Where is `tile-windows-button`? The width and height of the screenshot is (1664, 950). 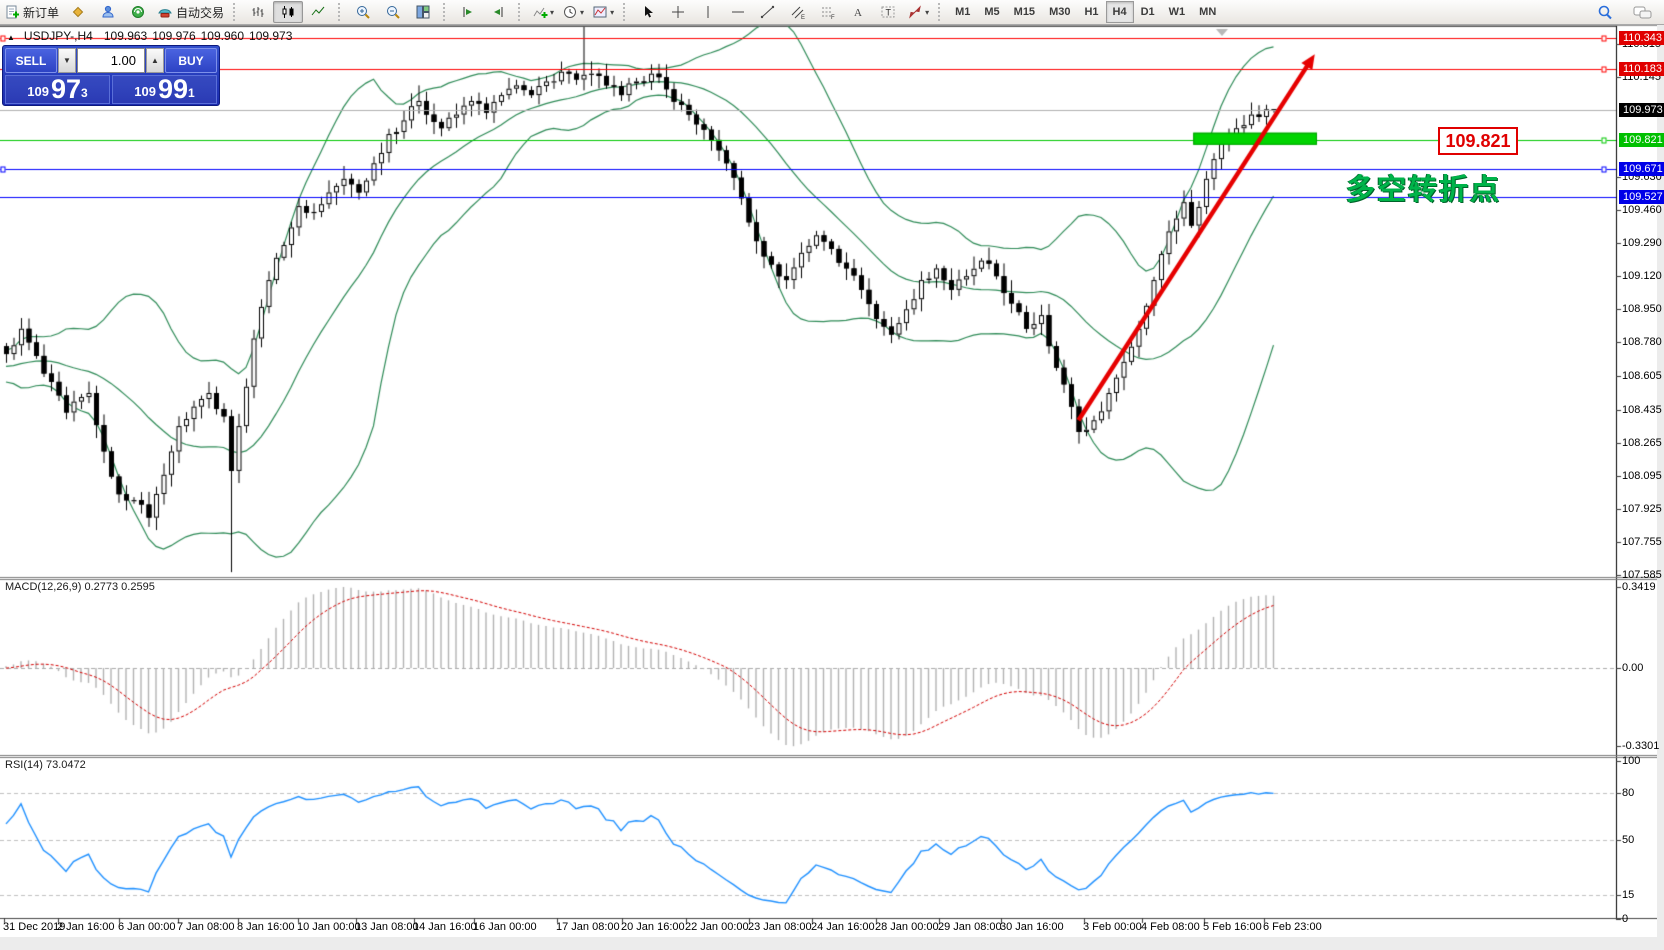
tile-windows-button is located at coordinates (423, 12).